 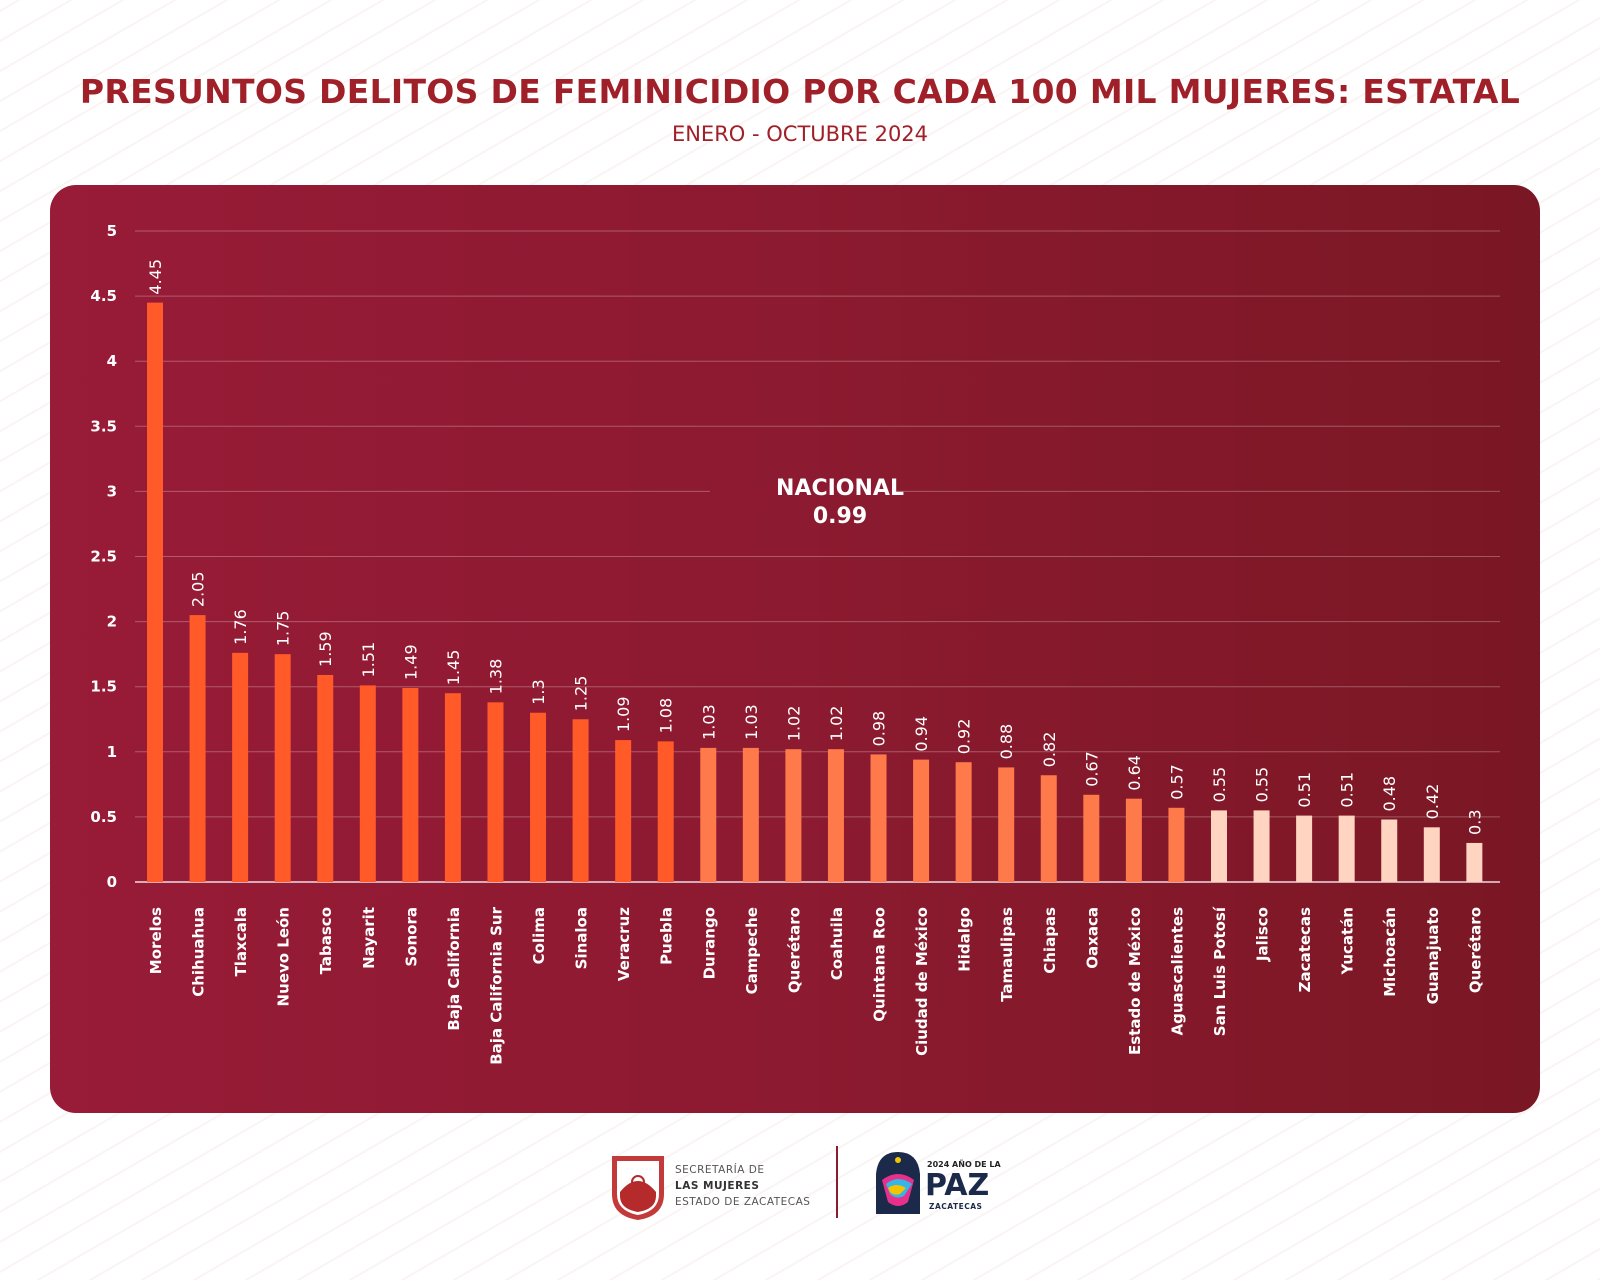 What do you see at coordinates (837, 943) in the screenshot?
I see `category-label: Coahuila` at bounding box center [837, 943].